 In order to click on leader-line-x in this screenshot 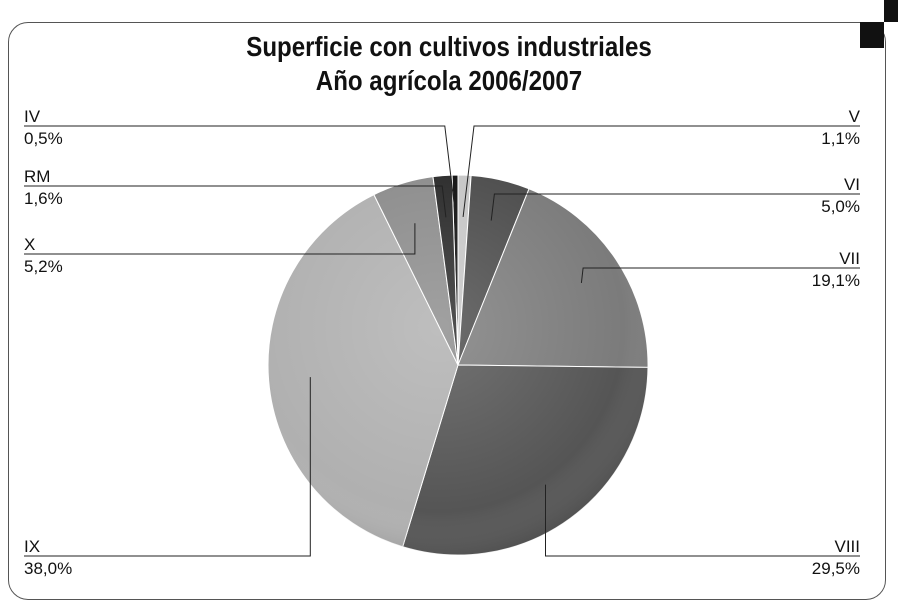, I will do `click(220, 239)`.